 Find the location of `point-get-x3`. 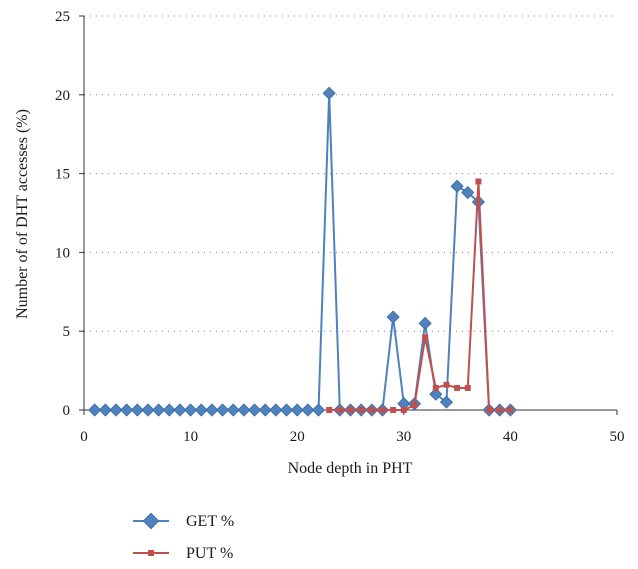

point-get-x3 is located at coordinates (116, 410).